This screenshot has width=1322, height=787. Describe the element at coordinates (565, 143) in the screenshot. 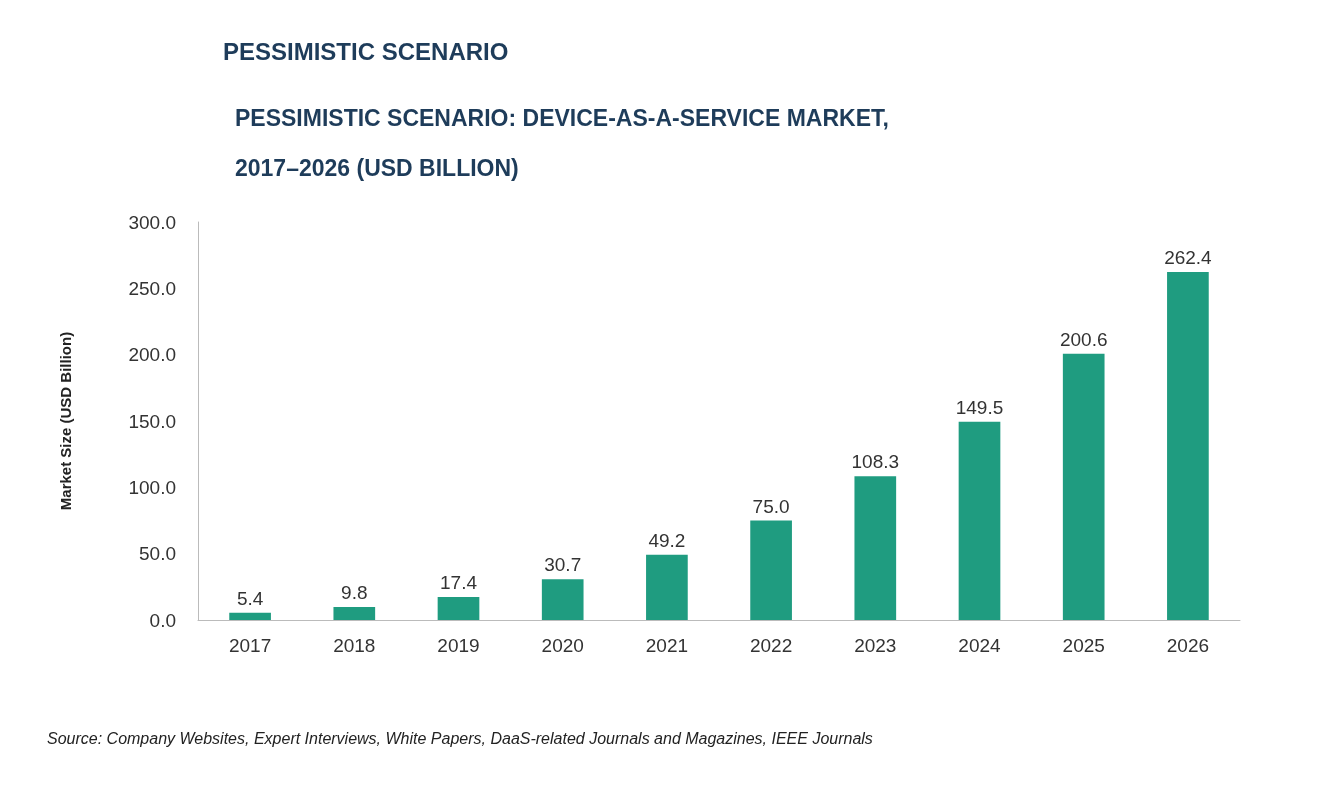

I see `chart-subtitle: PESSIMISTIC SCENARIO: DEVICE-AS-A-SERVICE MARKET, 2017–2026 (USD BILLION)` at that location.